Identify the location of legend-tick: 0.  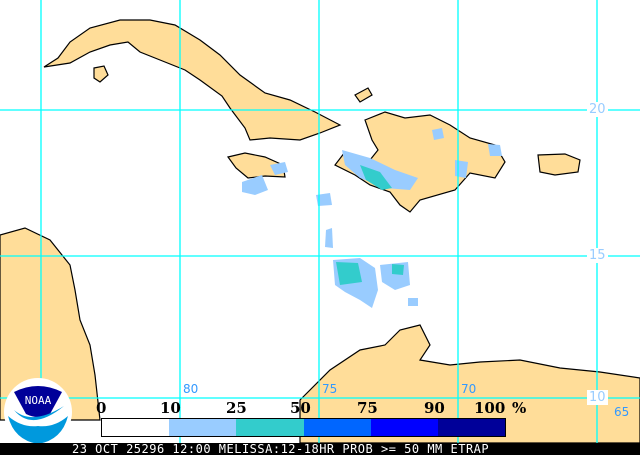
(101, 408).